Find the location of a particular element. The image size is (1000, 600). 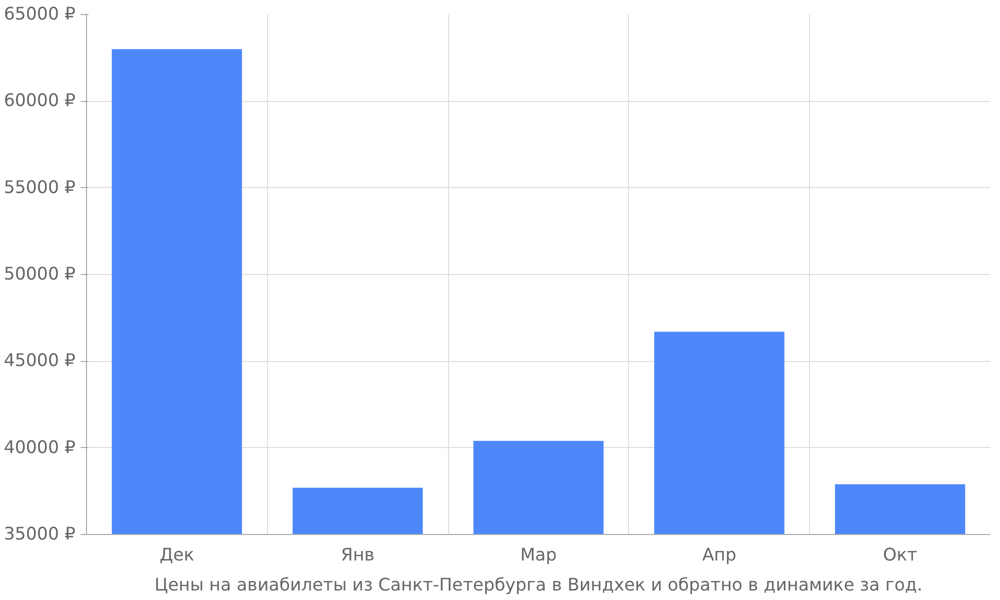

y-tick-label: 40000 ₽ is located at coordinates (40, 448).